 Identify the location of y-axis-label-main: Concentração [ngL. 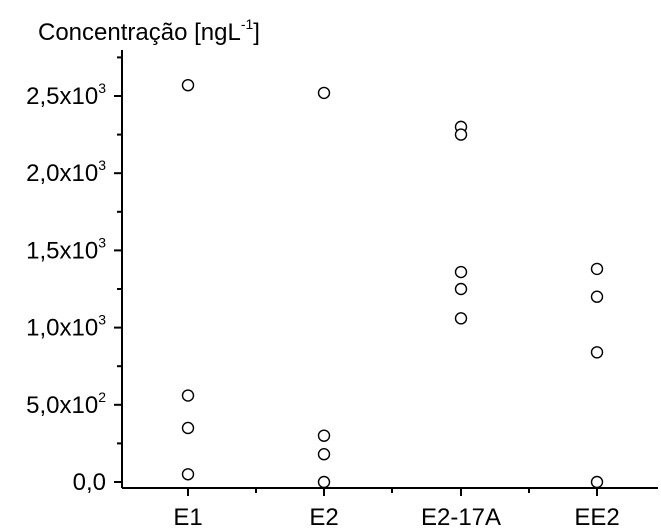
(139, 32).